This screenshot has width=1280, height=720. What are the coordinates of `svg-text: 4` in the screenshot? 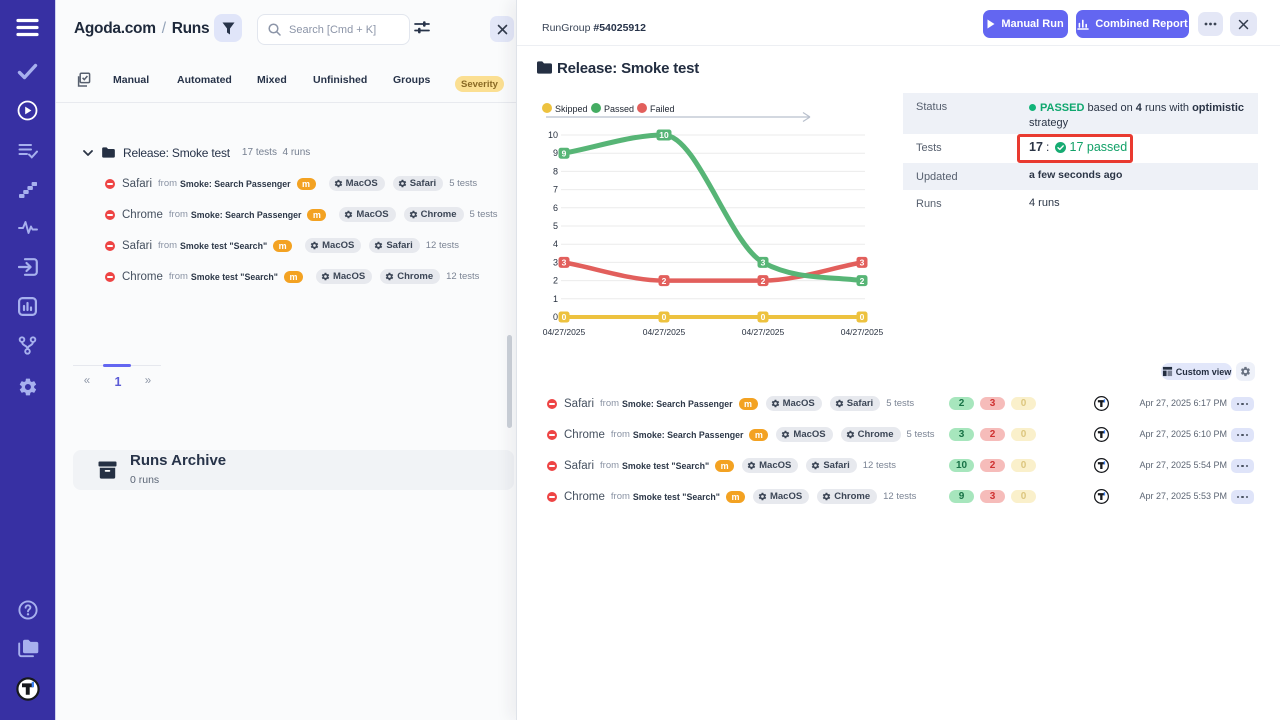 It's located at (555, 244).